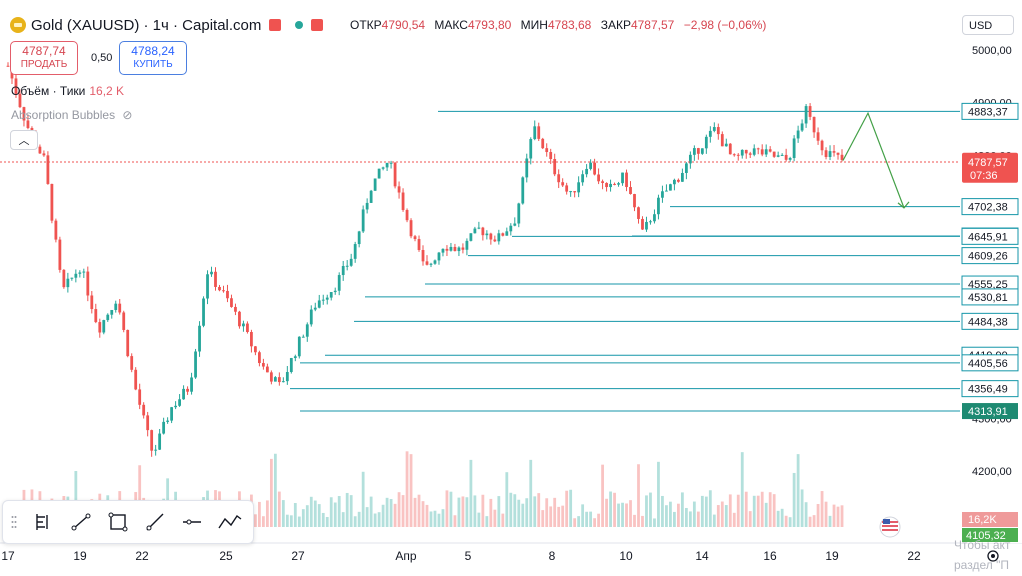 The image size is (1022, 576). I want to click on projection-line, so click(873, 160).